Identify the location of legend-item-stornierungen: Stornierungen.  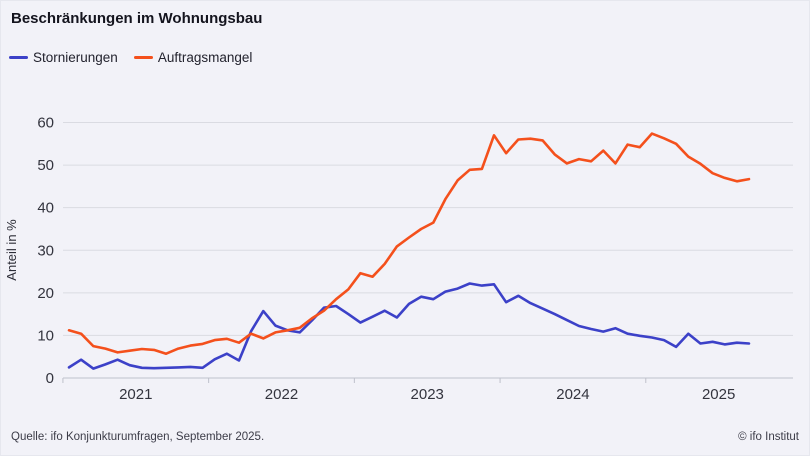
(63, 57).